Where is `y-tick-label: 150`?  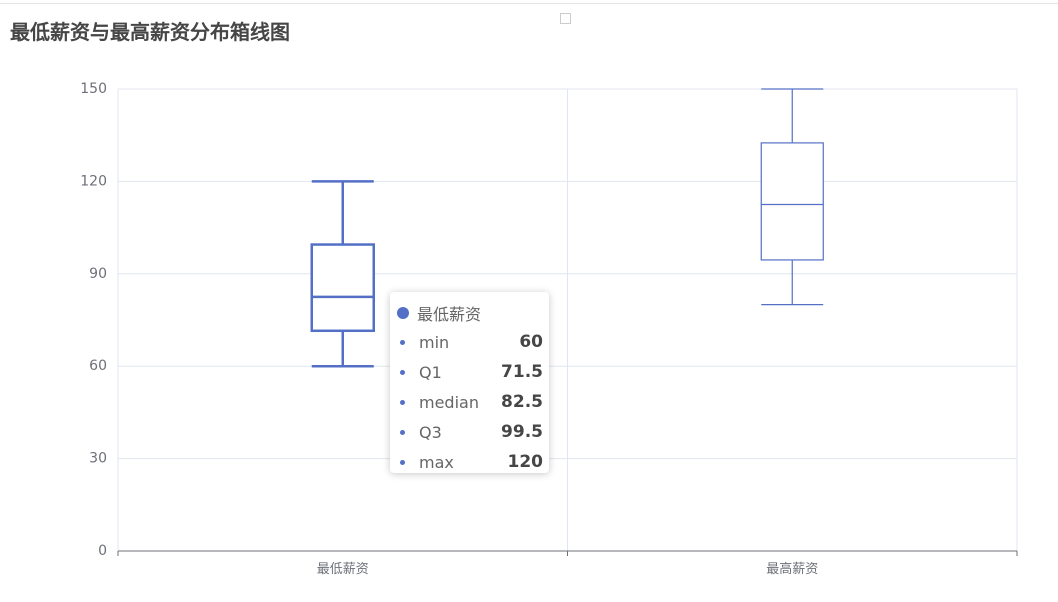
y-tick-label: 150 is located at coordinates (93, 89).